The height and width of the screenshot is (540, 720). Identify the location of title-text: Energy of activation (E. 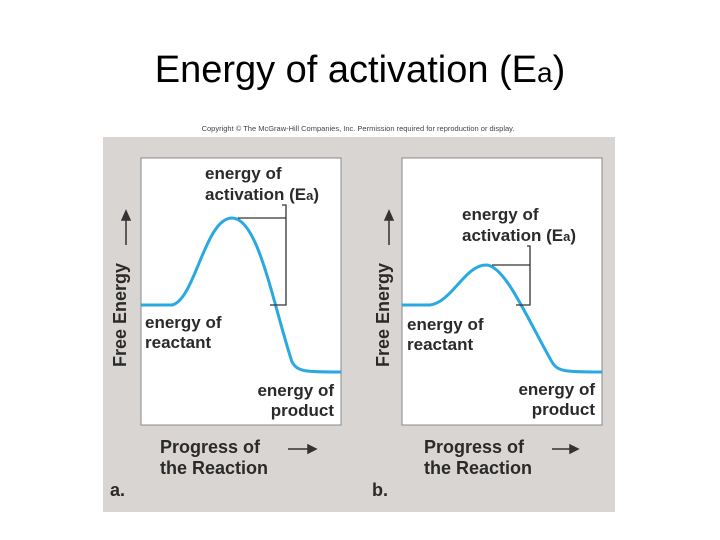
(346, 70).